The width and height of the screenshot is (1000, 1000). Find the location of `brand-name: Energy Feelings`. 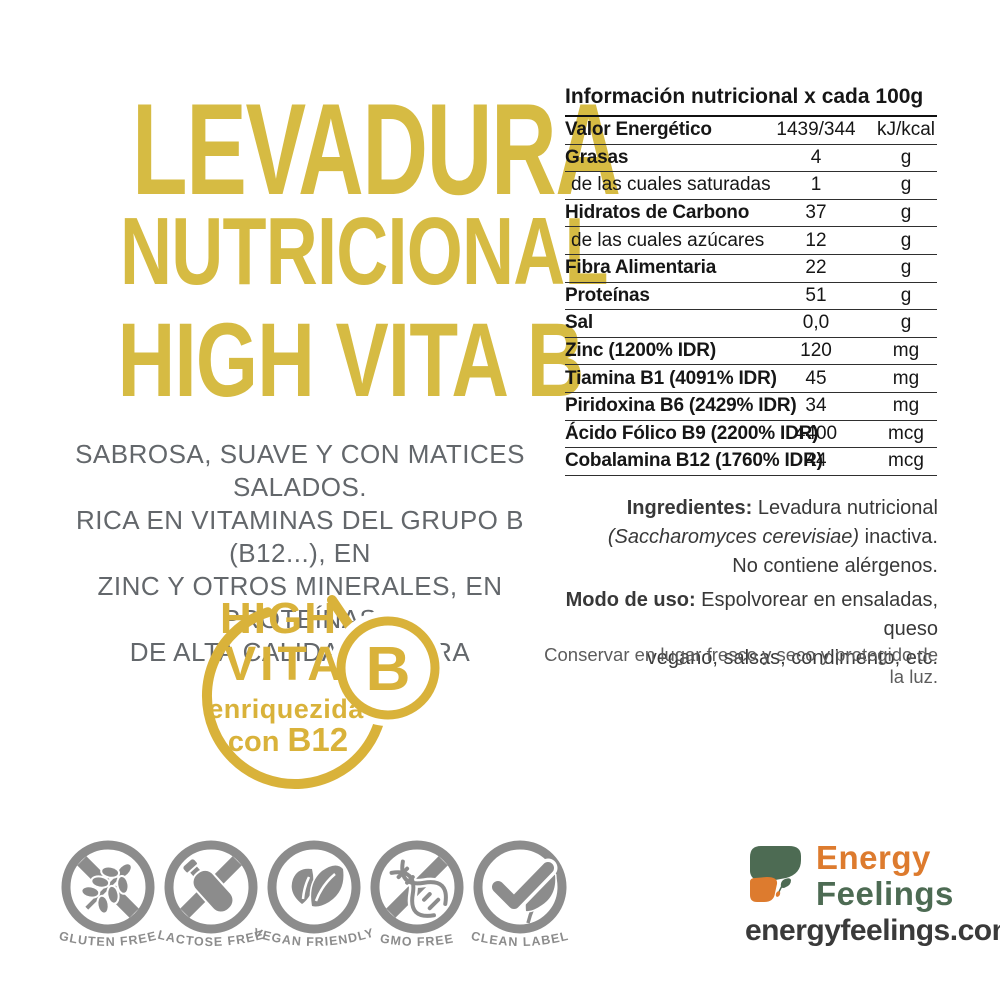

brand-name: Energy Feelings is located at coordinates (886, 876).